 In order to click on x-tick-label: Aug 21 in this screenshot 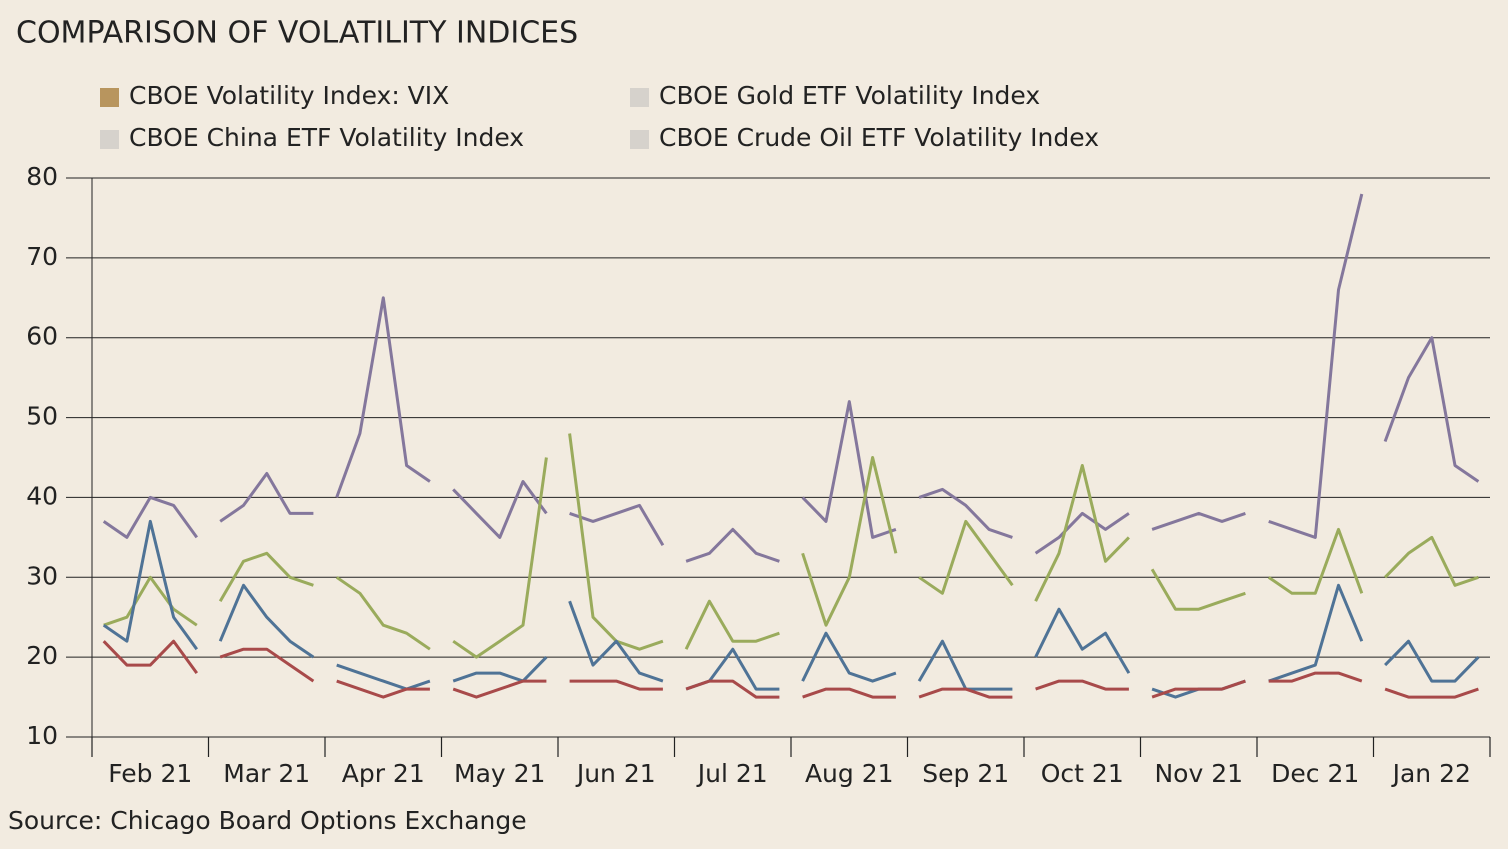, I will do `click(849, 773)`.